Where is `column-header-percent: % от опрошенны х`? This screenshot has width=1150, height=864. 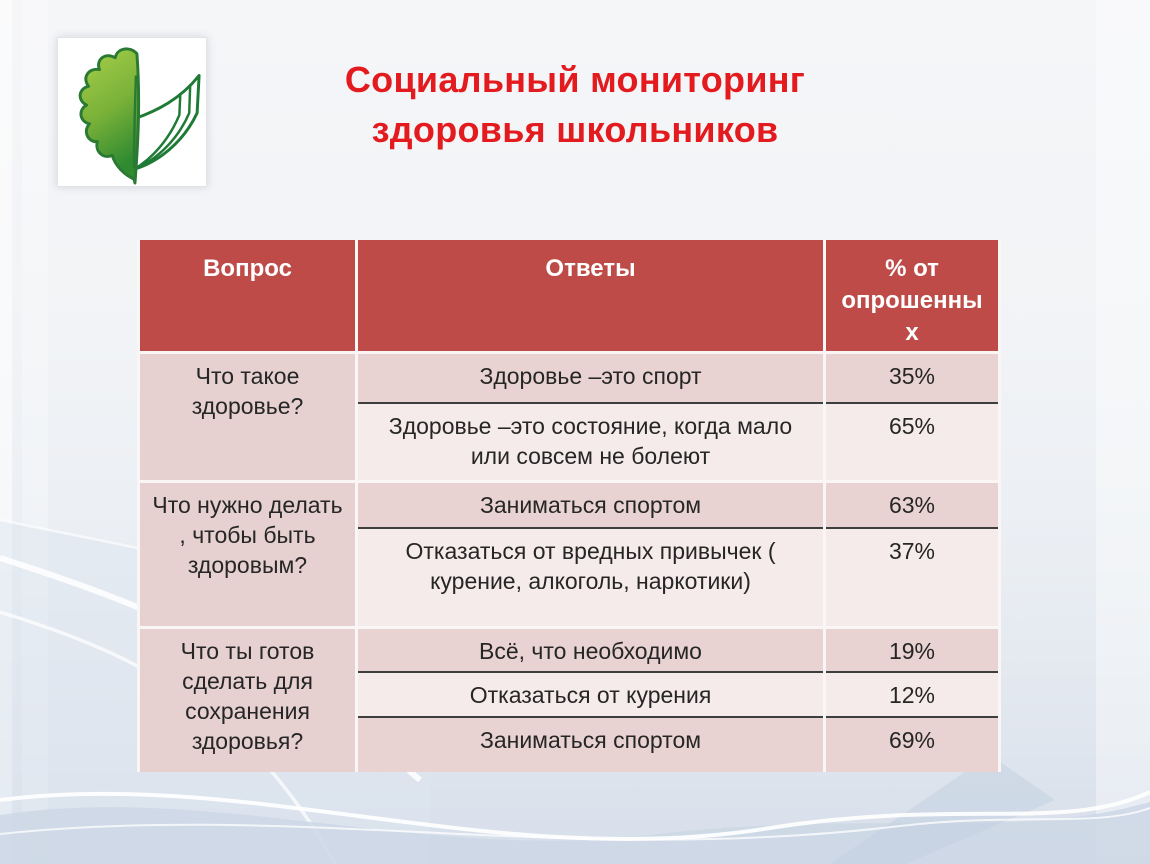
column-header-percent: % от опрошенны х is located at coordinates (912, 297).